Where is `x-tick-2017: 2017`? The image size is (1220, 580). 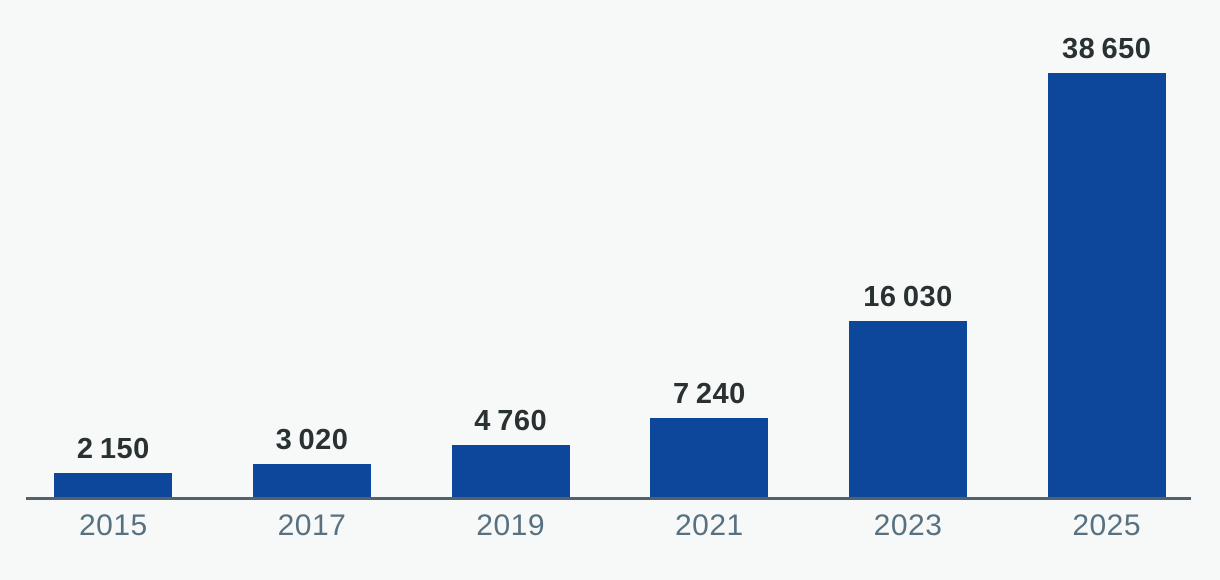 x-tick-2017: 2017 is located at coordinates (312, 525).